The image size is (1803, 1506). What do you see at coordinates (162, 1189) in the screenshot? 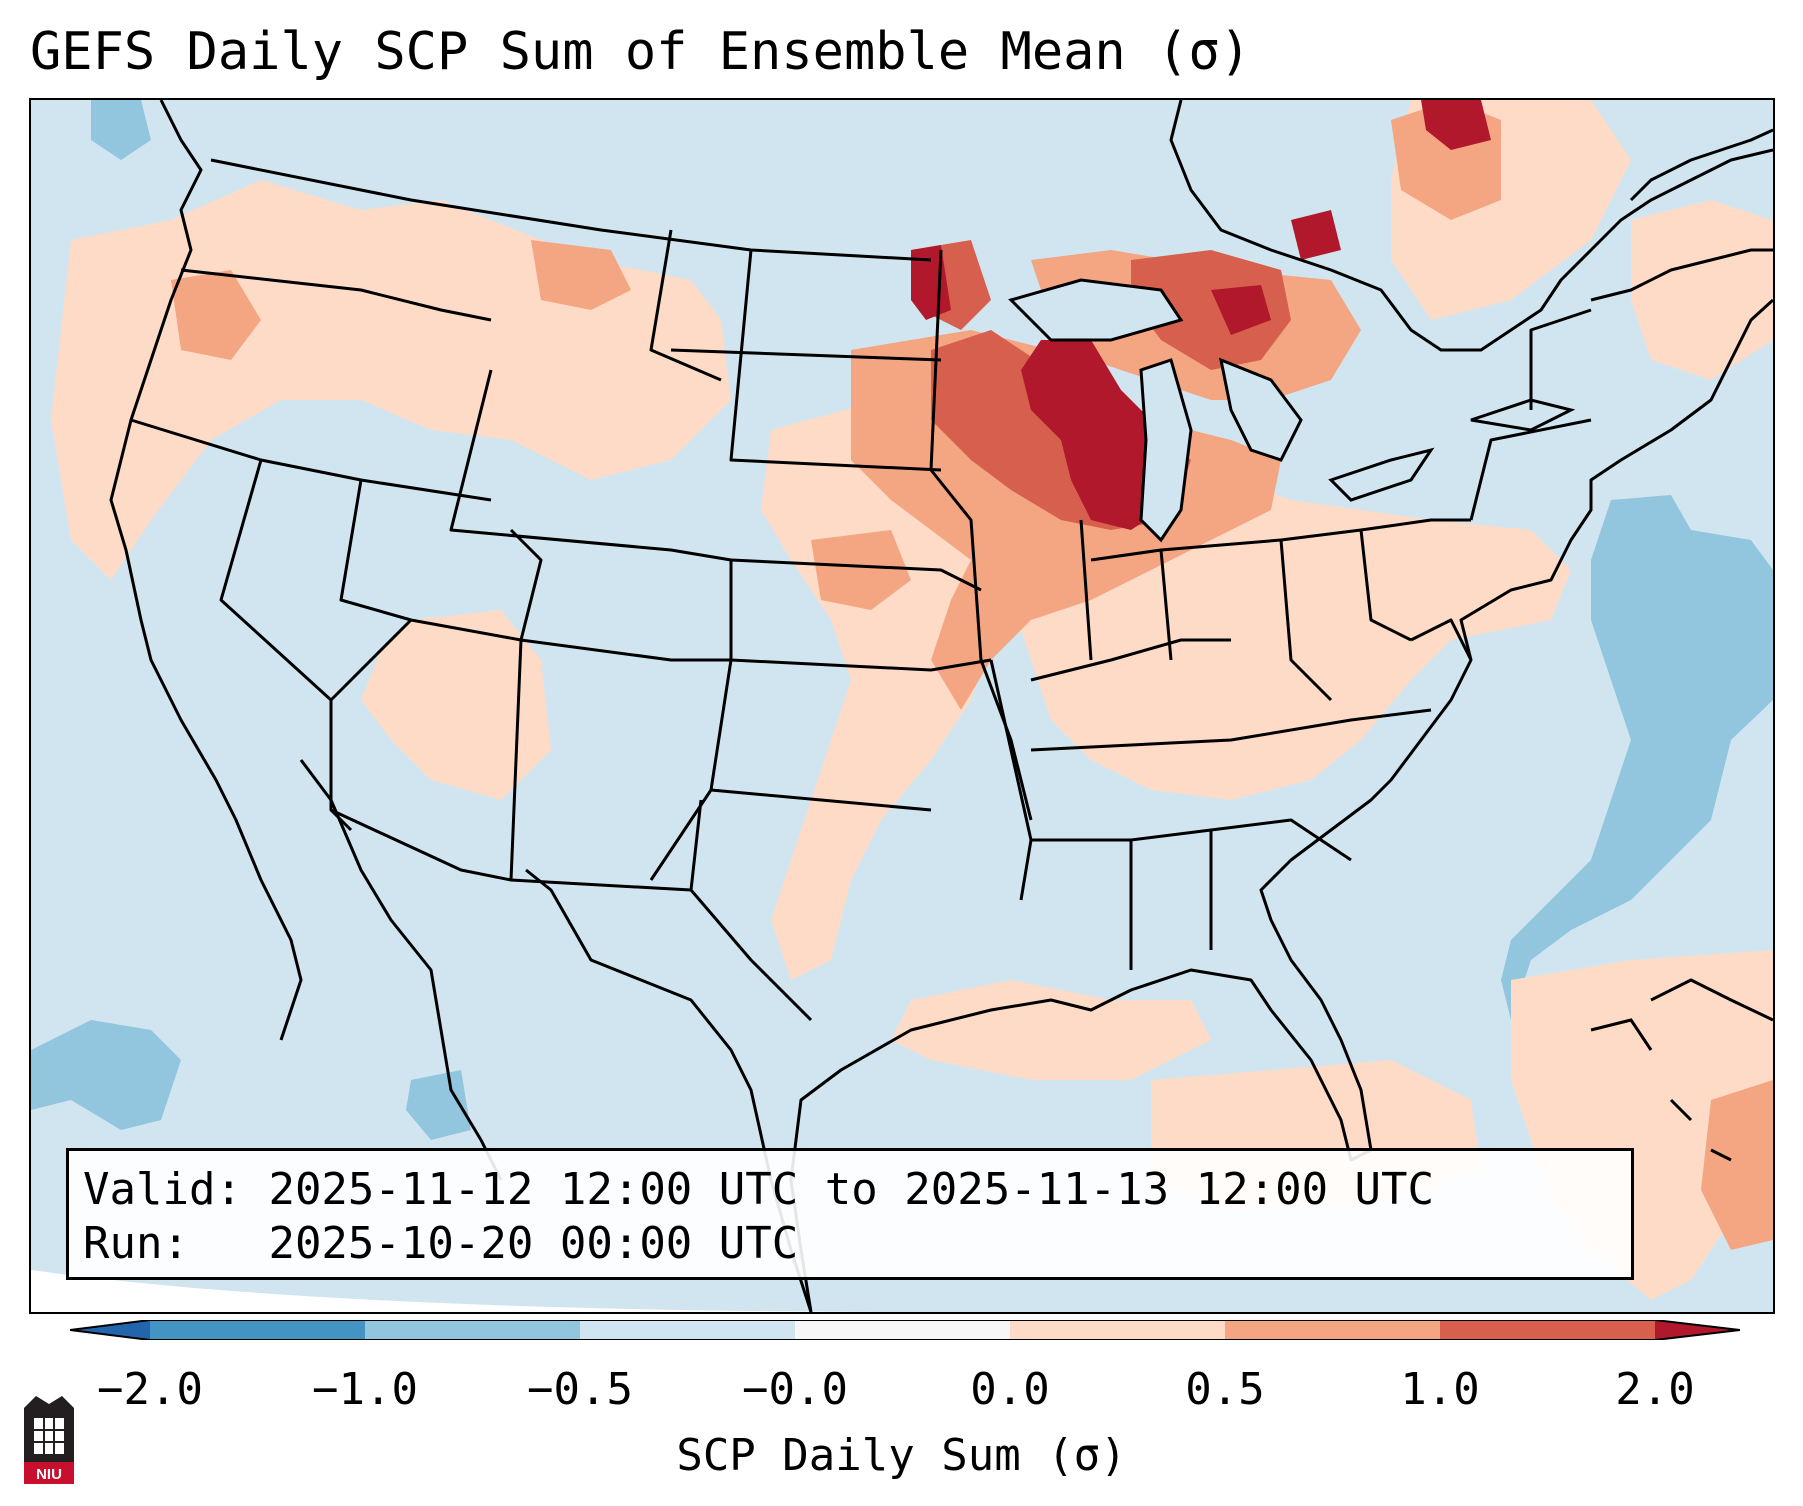
I see `valid-label: Valid:` at bounding box center [162, 1189].